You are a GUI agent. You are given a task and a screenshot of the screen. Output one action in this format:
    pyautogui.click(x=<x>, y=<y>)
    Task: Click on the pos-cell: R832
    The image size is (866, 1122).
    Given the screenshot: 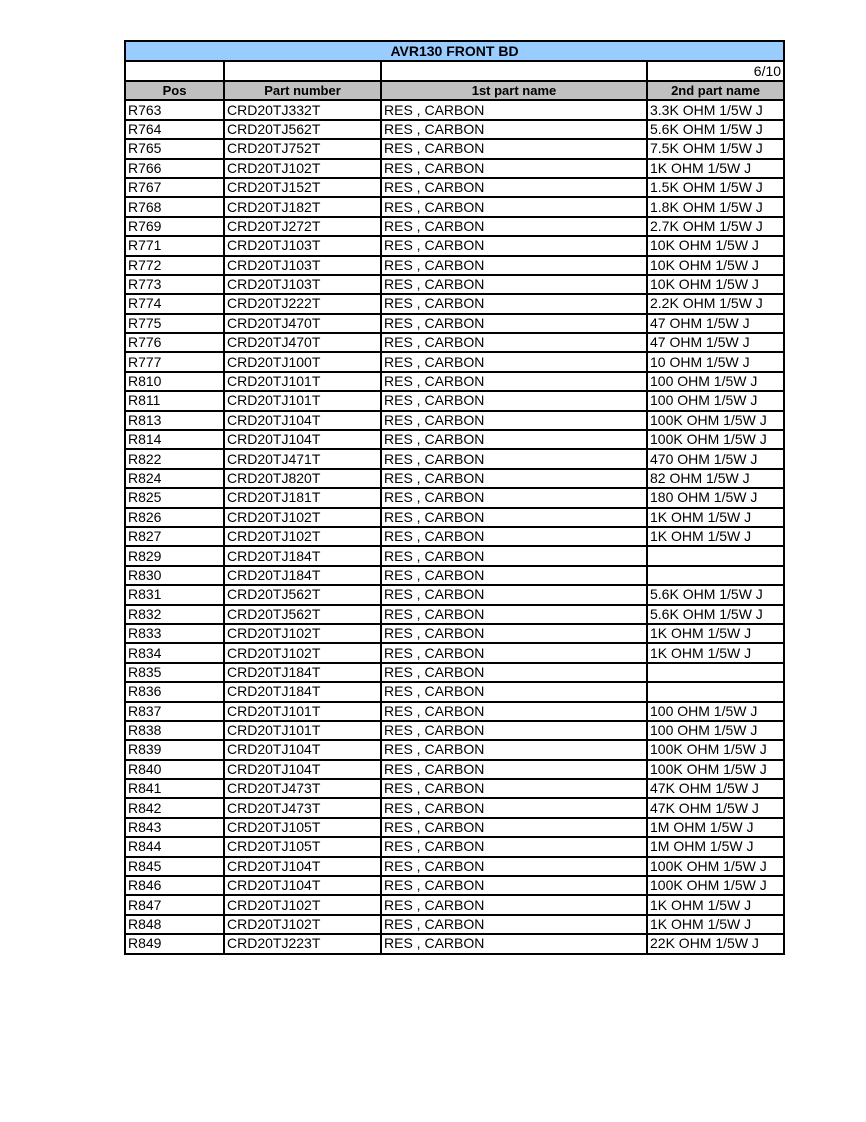 What is the action you would take?
    pyautogui.click(x=174, y=614)
    